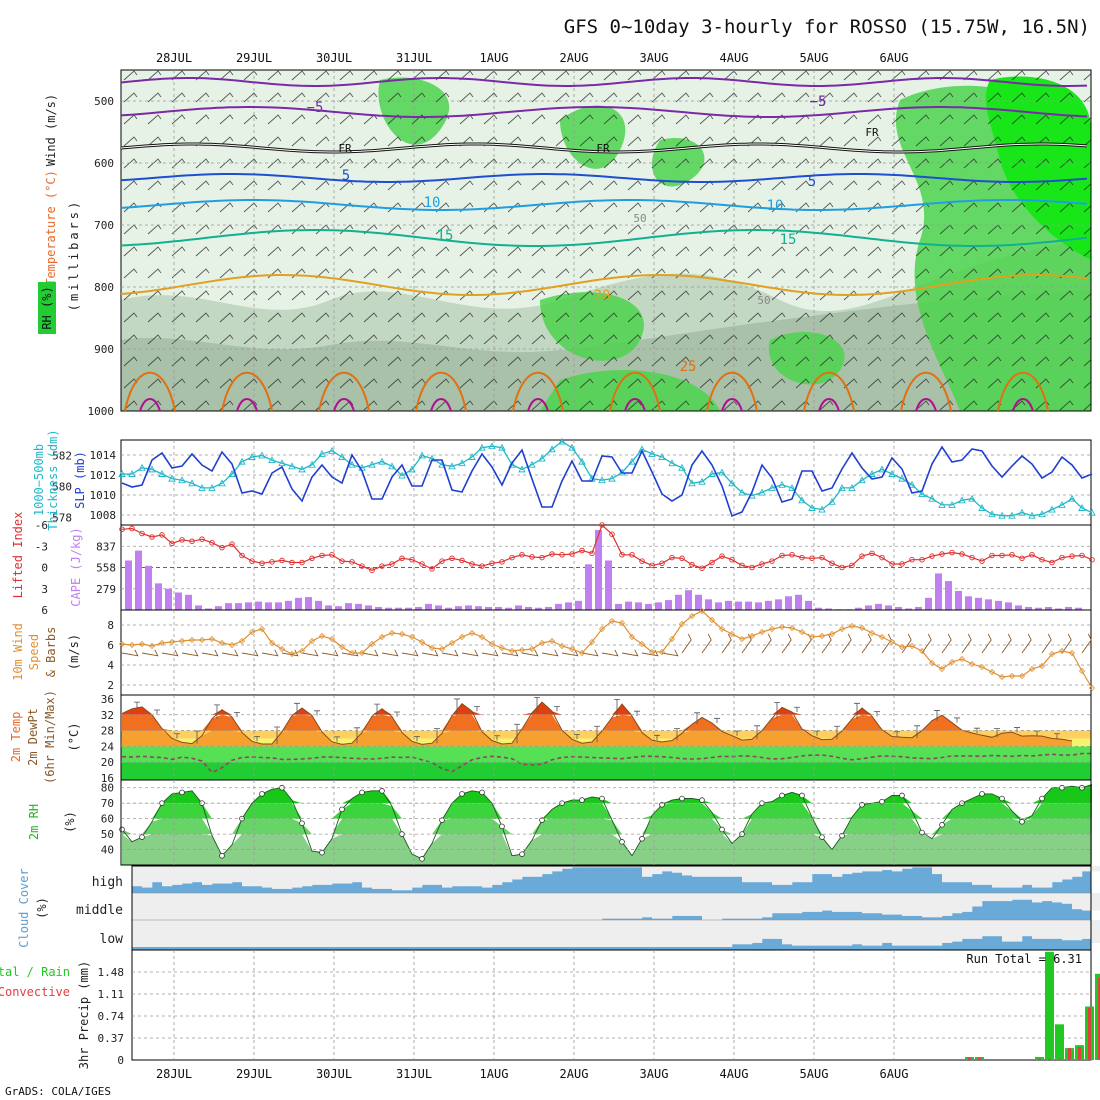 This screenshot has width=1100, height=1100. I want to click on contour-label: 25, so click(688, 367).